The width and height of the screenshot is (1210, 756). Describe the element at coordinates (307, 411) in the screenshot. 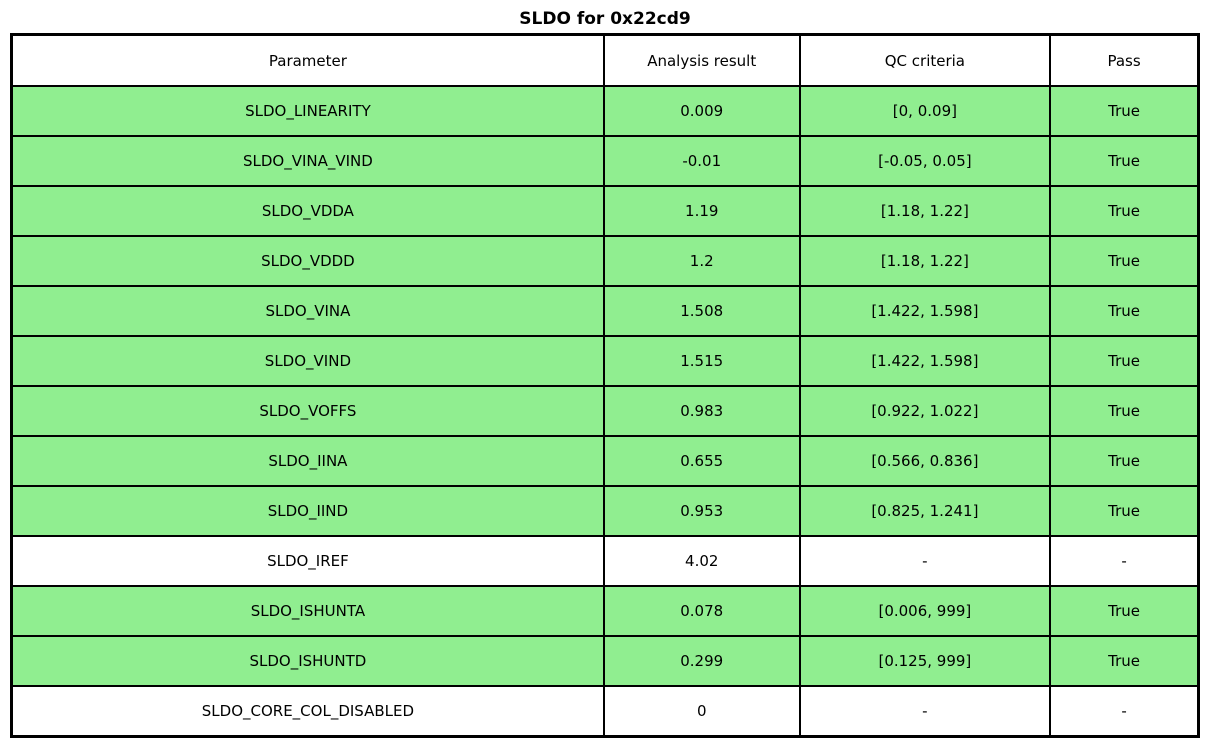

I see `parameter-cell: SLDO_VOFFS` at that location.